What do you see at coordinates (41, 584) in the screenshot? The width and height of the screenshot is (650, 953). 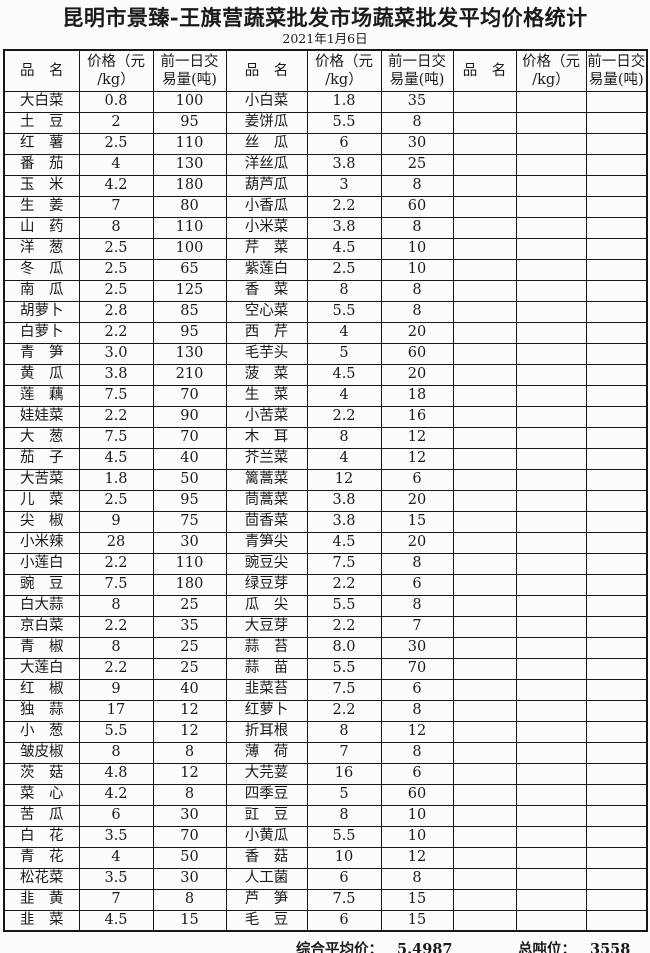 I see `item-name-cell: 豌 豆` at bounding box center [41, 584].